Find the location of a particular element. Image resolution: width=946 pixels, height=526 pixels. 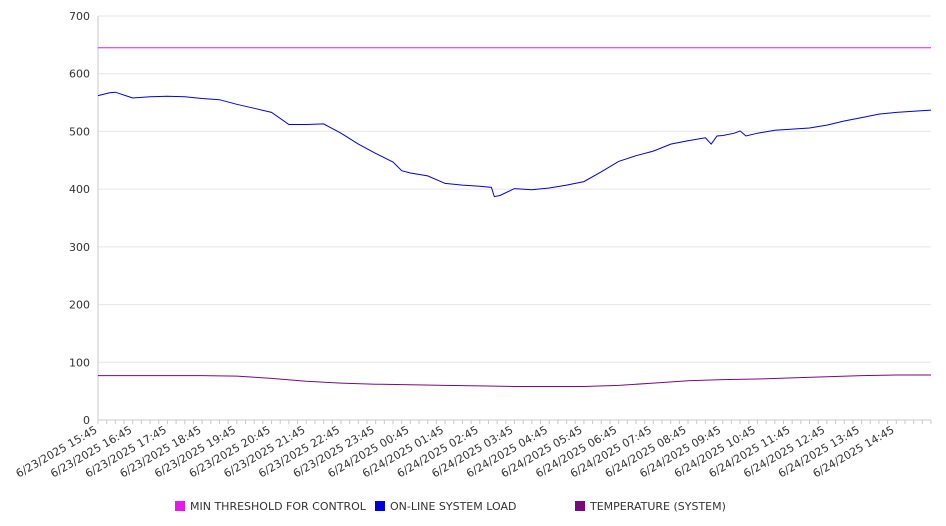

legend-label: TEMPERATURE (SYSTEM) is located at coordinates (658, 506).